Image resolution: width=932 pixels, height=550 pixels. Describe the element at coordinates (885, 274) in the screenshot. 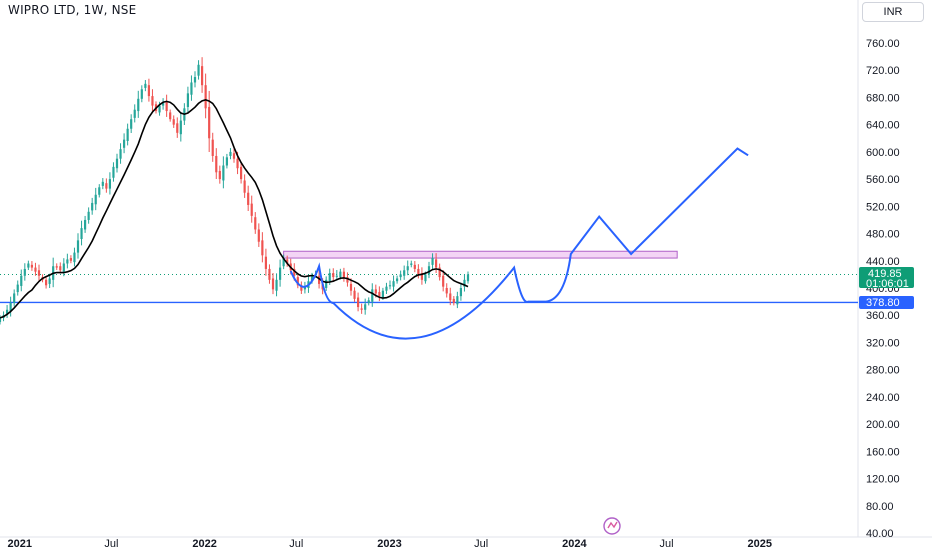

I see `last-price-label: 419.85` at that location.